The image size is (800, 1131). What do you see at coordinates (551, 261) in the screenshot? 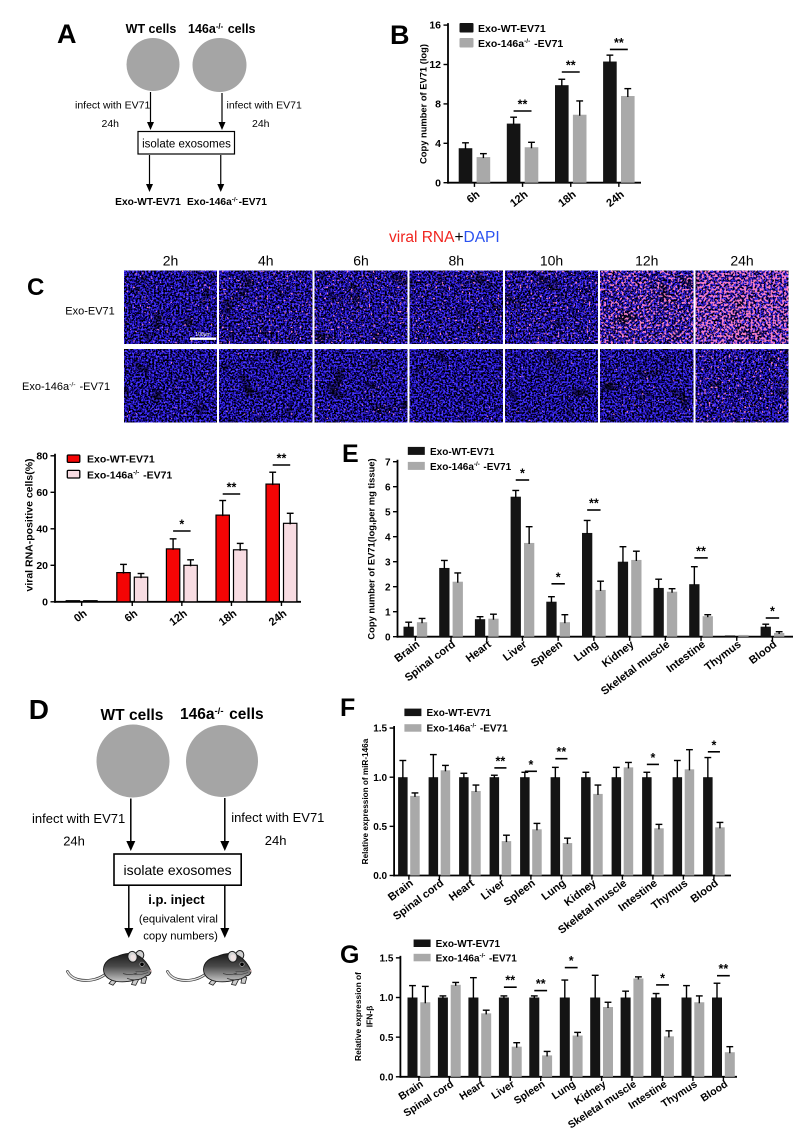
I see `svg-text: 10h` at bounding box center [551, 261].